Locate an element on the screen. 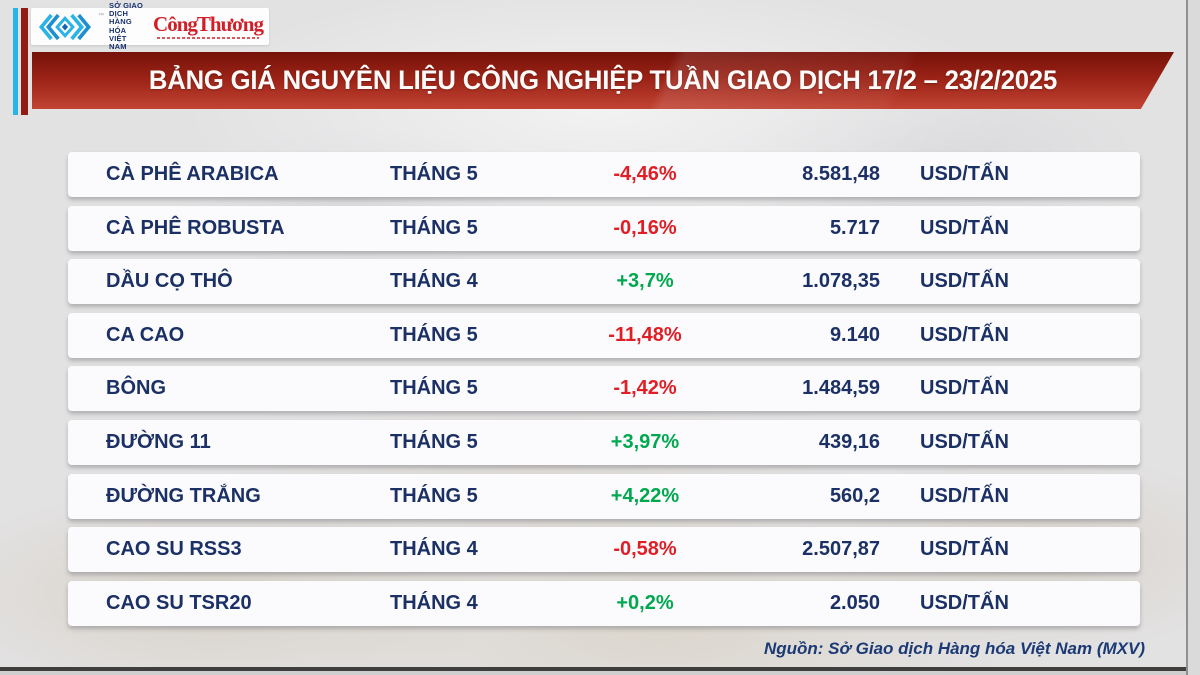 The image size is (1200, 675). congthuong-wordmark: CôngThương is located at coordinates (208, 24).